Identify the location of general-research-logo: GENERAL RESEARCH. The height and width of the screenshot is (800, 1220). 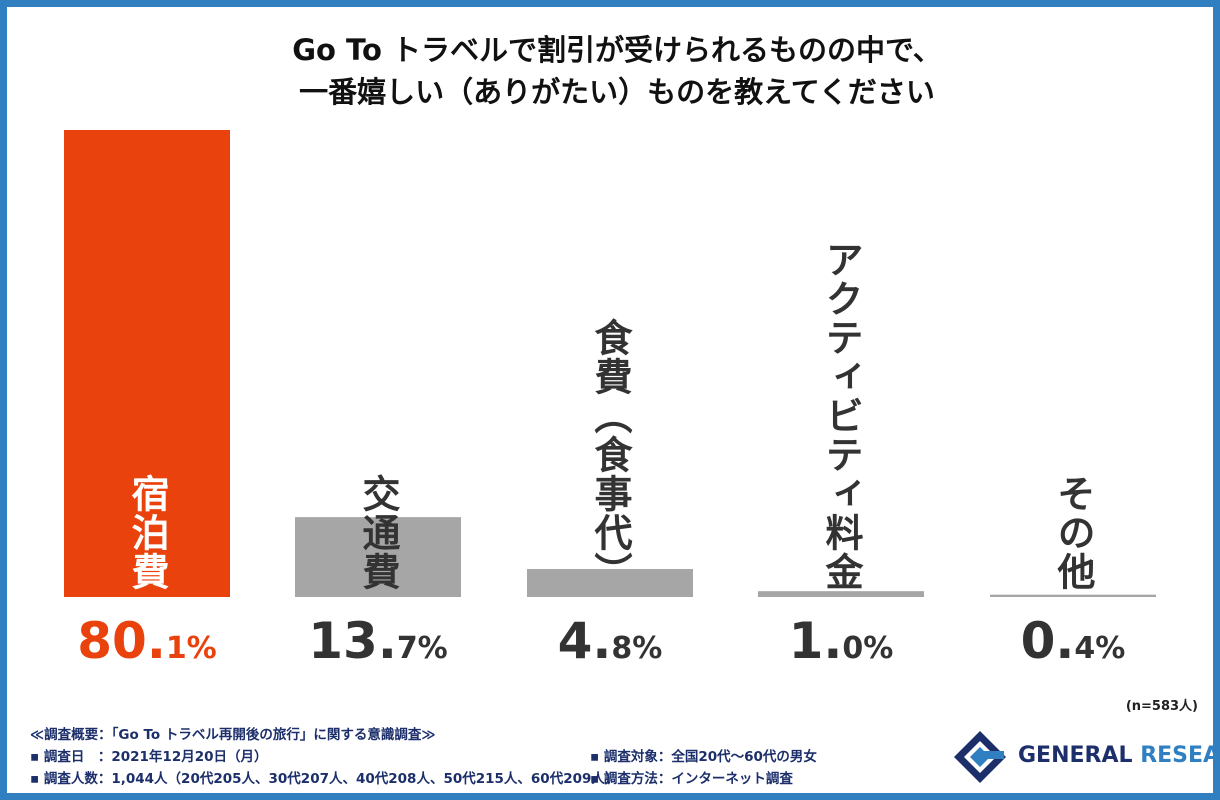
(1086, 757).